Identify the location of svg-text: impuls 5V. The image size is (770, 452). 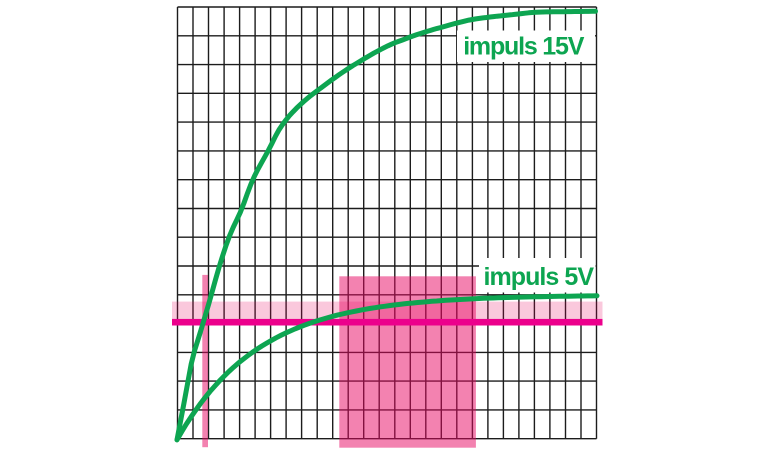
(539, 277).